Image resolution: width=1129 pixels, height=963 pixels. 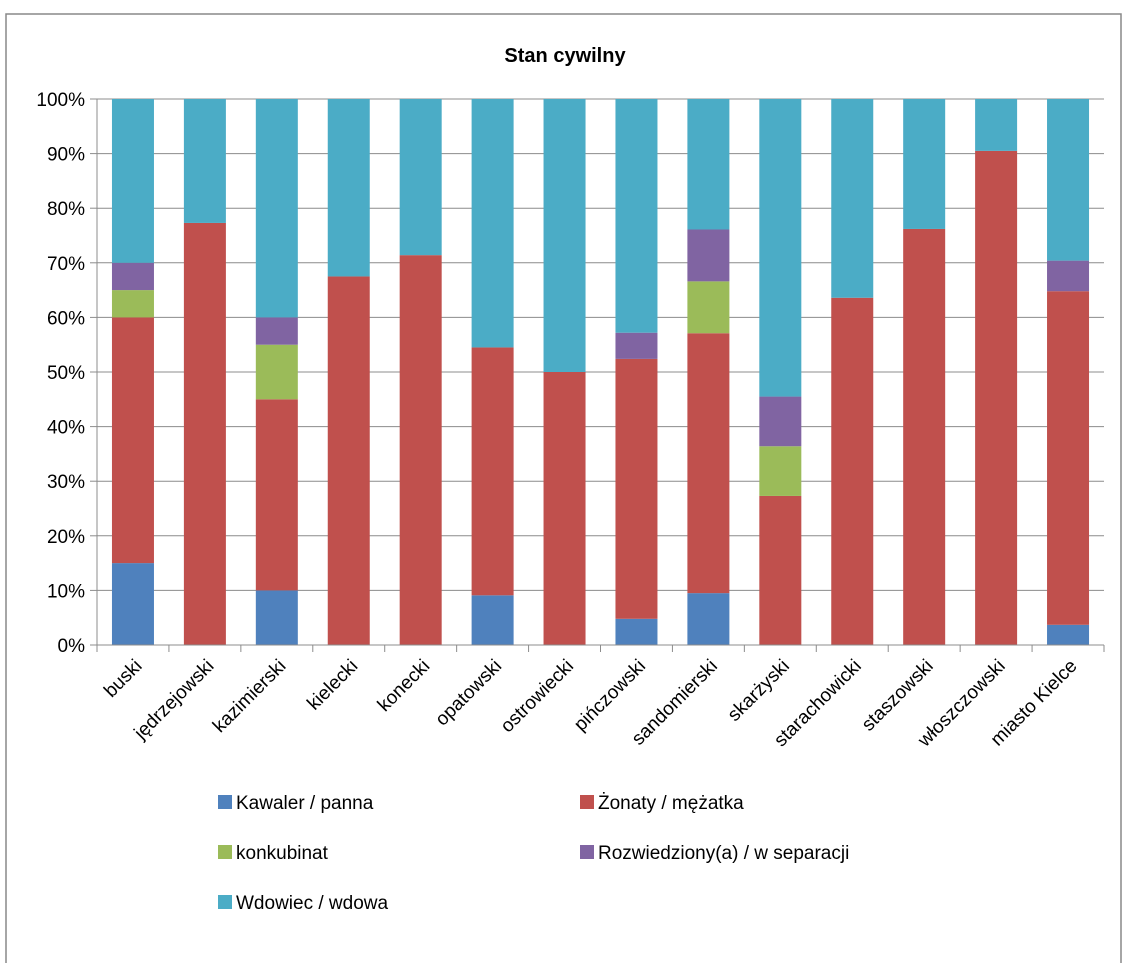 I want to click on y-tick-label: 20%, so click(x=66, y=537).